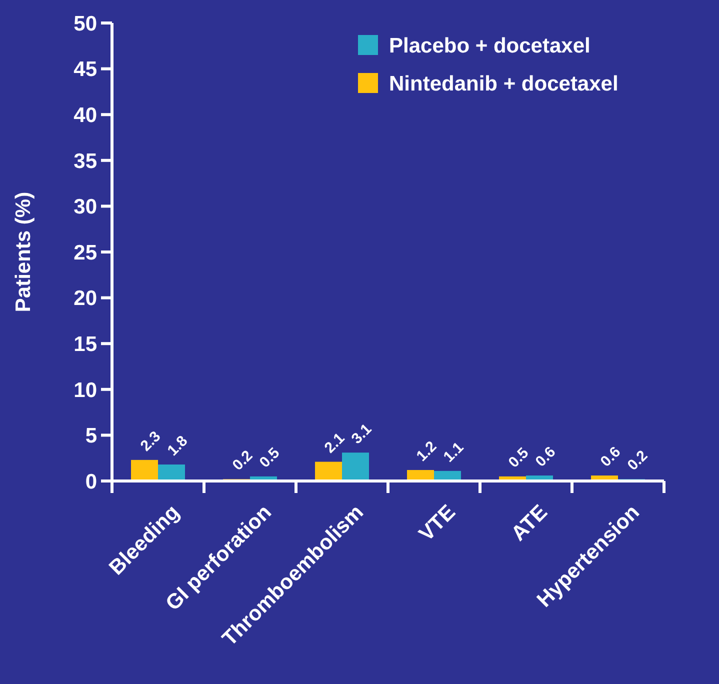 This screenshot has height=684, width=719. I want to click on data-label: 2.1, so click(334, 443).